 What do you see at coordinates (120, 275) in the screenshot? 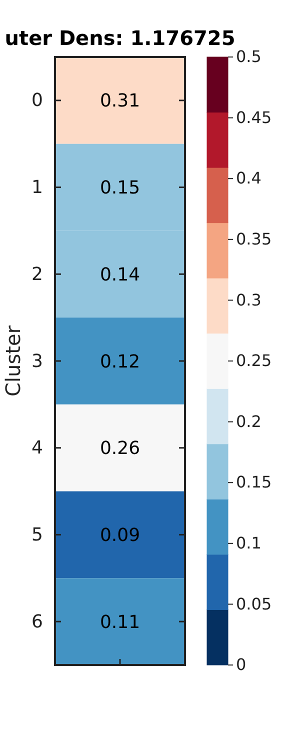
I see `data-label: 0.14` at bounding box center [120, 275].